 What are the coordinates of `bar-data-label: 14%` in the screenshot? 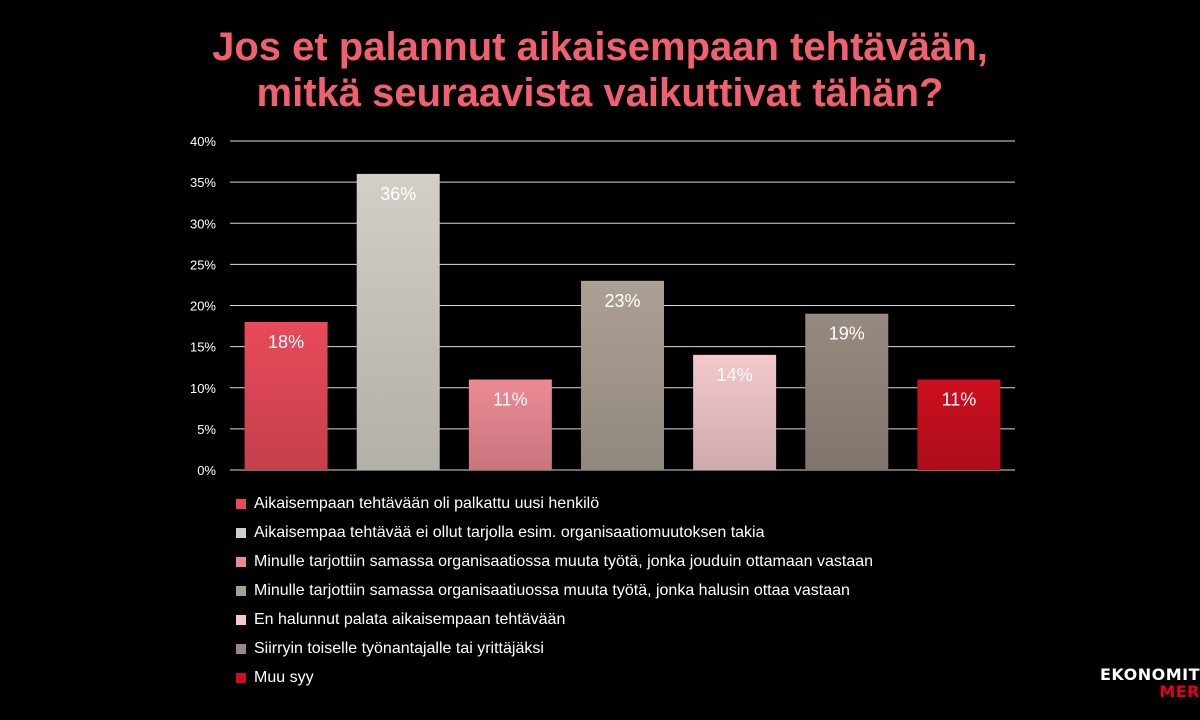 It's located at (735, 375).